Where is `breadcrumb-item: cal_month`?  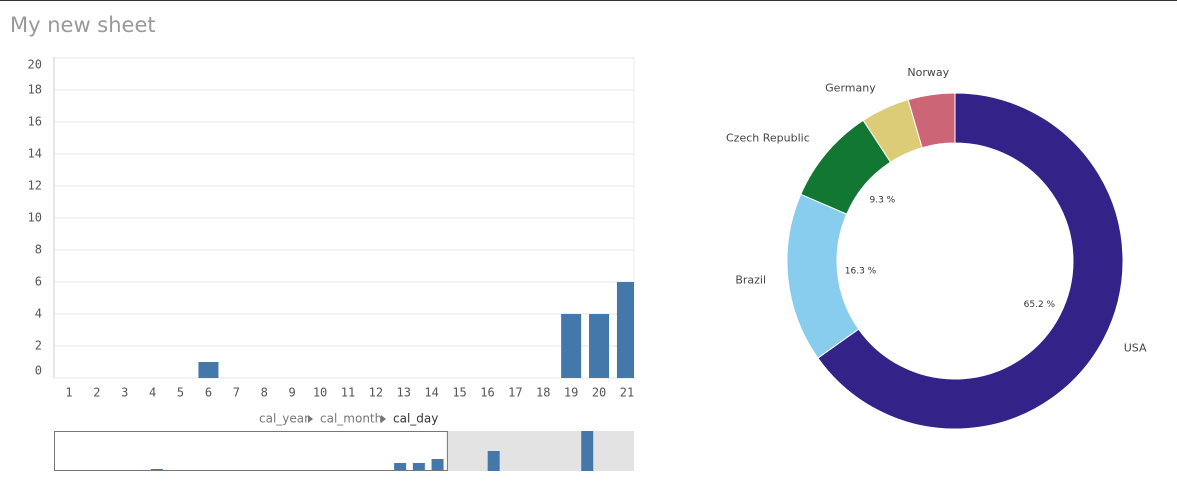
breadcrumb-item: cal_month is located at coordinates (351, 419).